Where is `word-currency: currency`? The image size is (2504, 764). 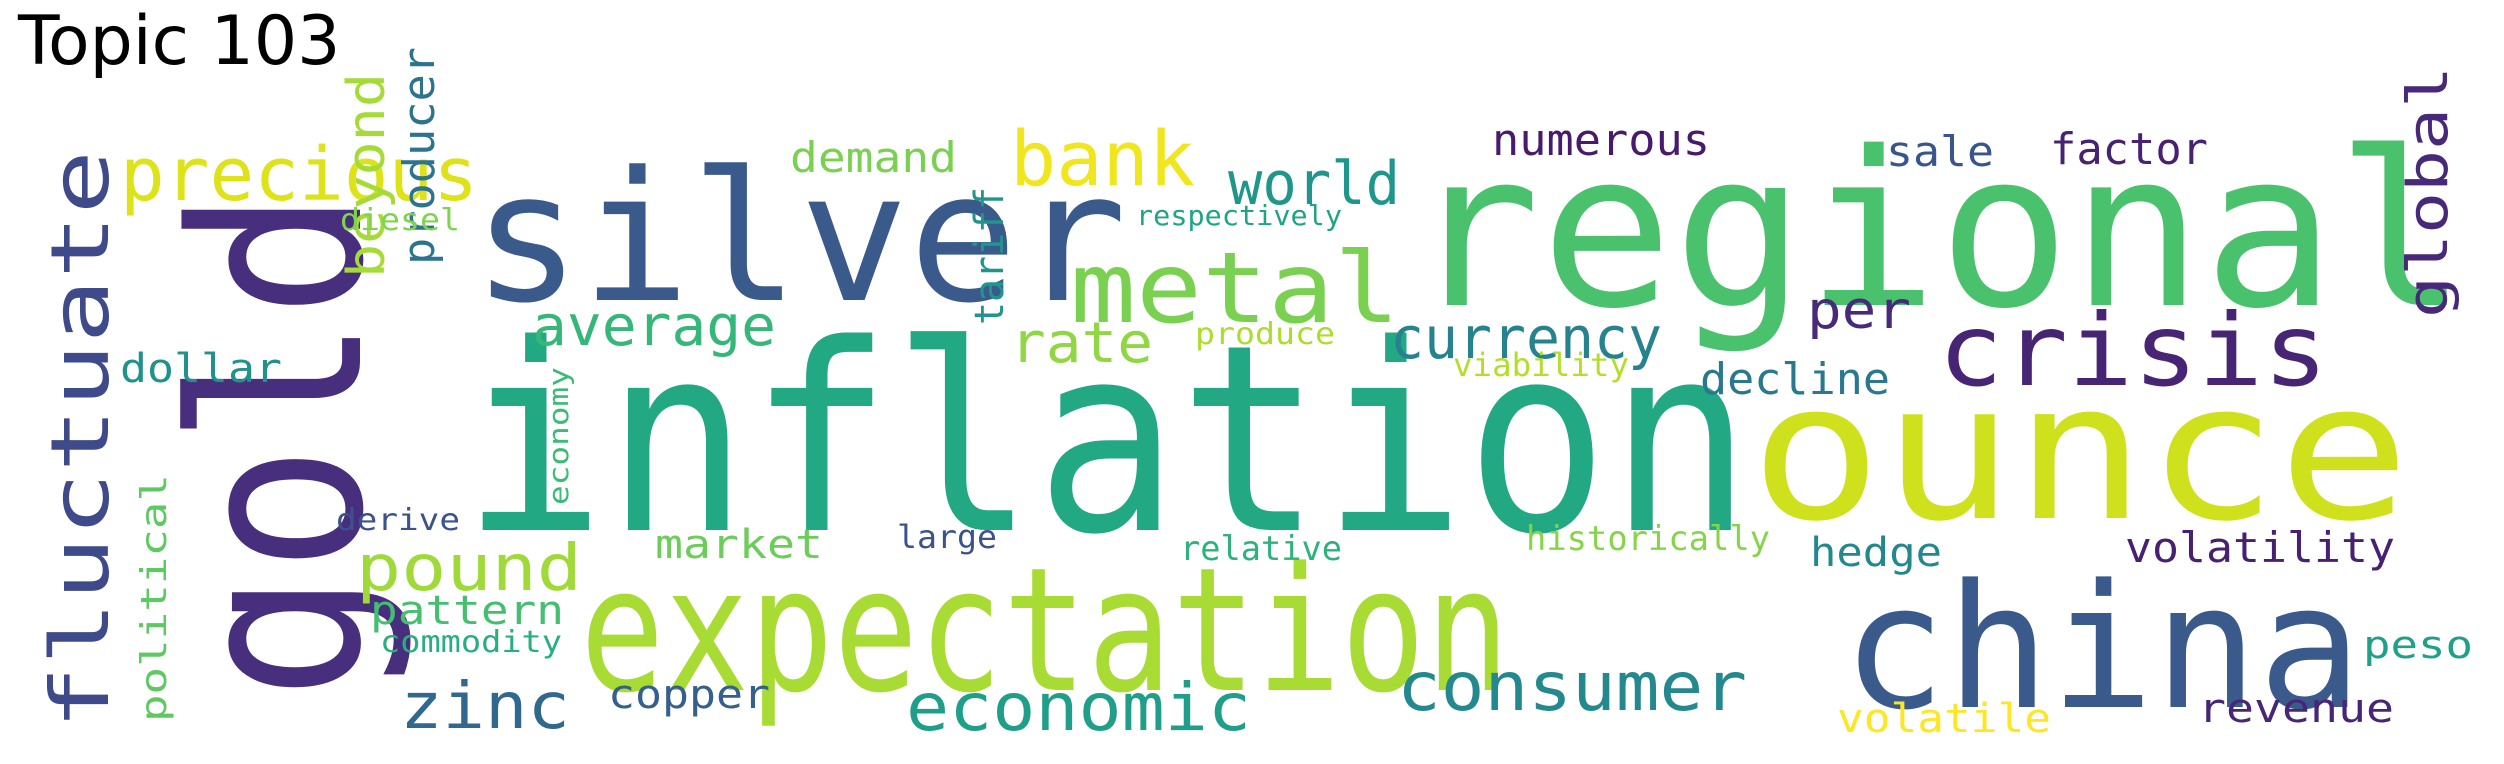
word-currency: currency is located at coordinates (1526, 338).